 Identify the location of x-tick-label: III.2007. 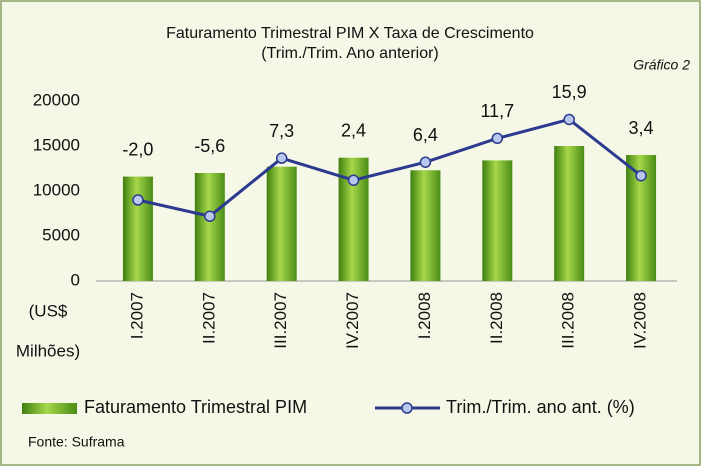
(280, 320).